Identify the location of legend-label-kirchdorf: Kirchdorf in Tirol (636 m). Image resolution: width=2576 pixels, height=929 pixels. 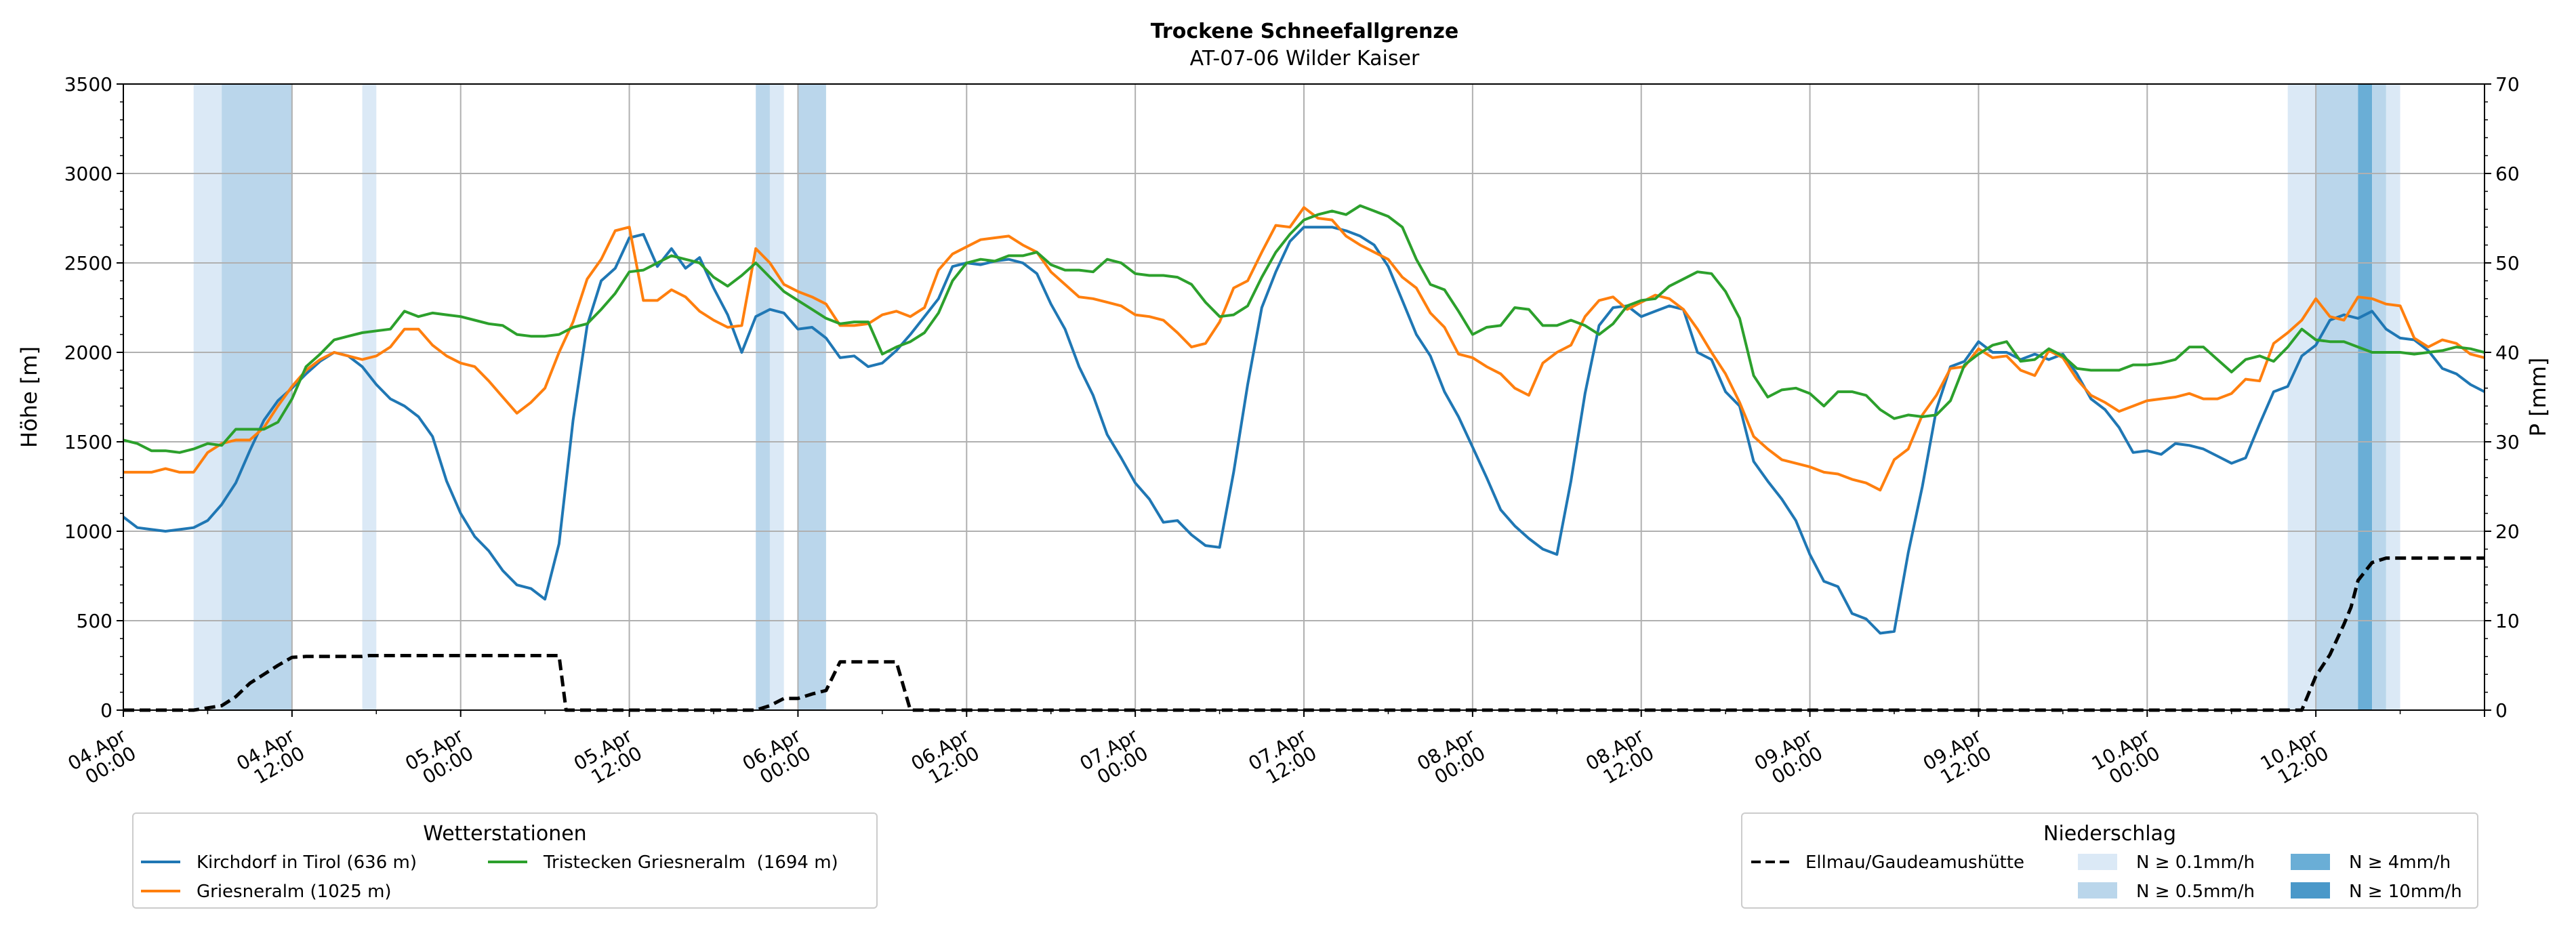
(307, 862).